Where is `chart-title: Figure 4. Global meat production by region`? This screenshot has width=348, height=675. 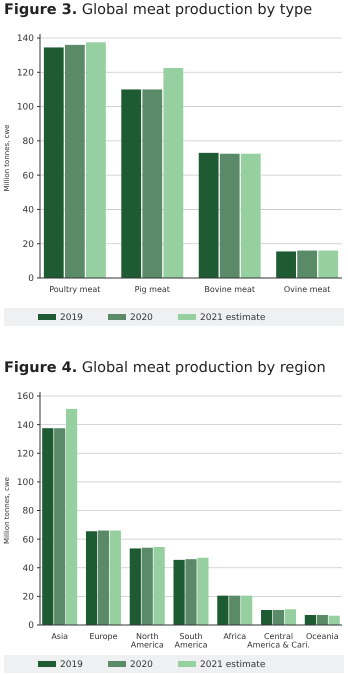
chart-title: Figure 4. Global meat production by region is located at coordinates (165, 368).